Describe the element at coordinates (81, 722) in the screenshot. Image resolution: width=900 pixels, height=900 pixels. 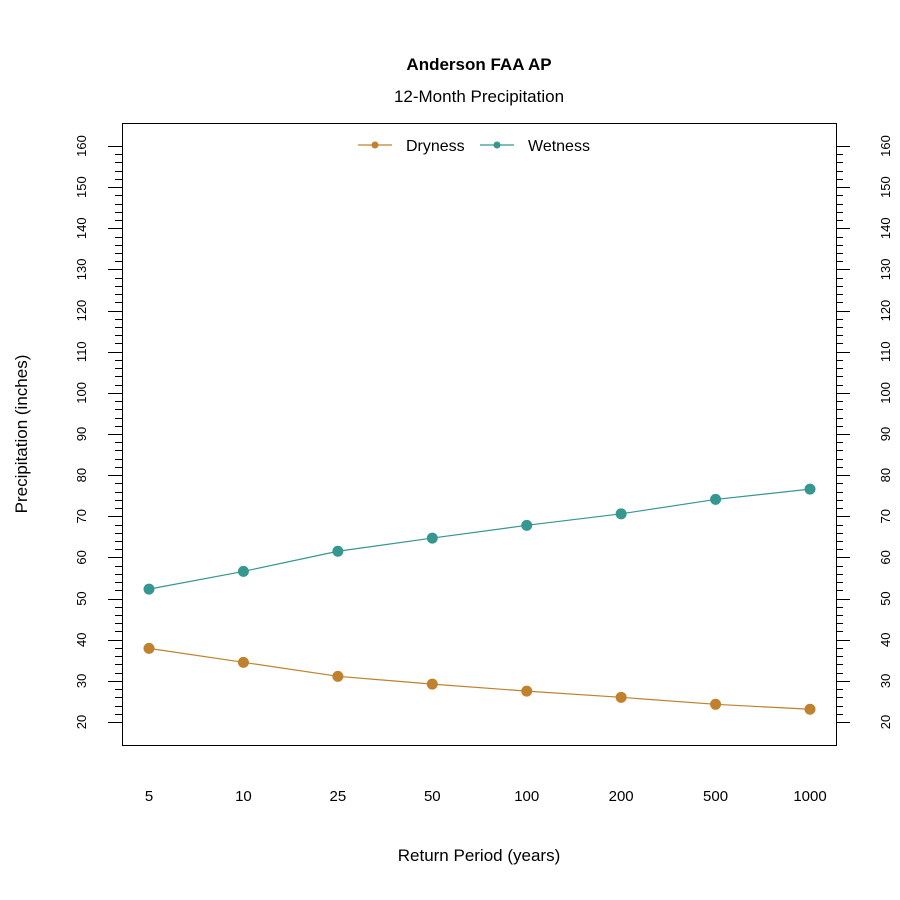
I see `y-tick-label-left: 20` at that location.